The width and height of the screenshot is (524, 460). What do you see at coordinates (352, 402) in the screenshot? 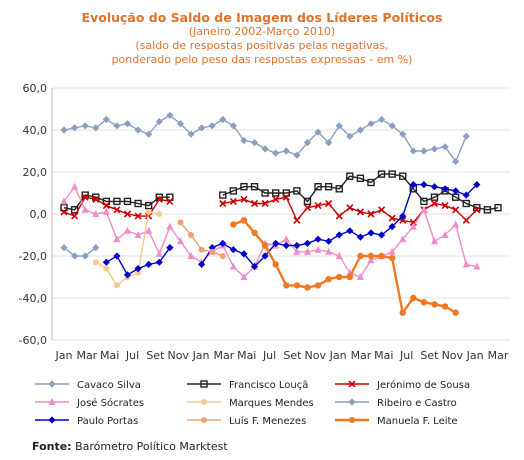
I see `legend-marker-ribeiro-e-castro` at bounding box center [352, 402].